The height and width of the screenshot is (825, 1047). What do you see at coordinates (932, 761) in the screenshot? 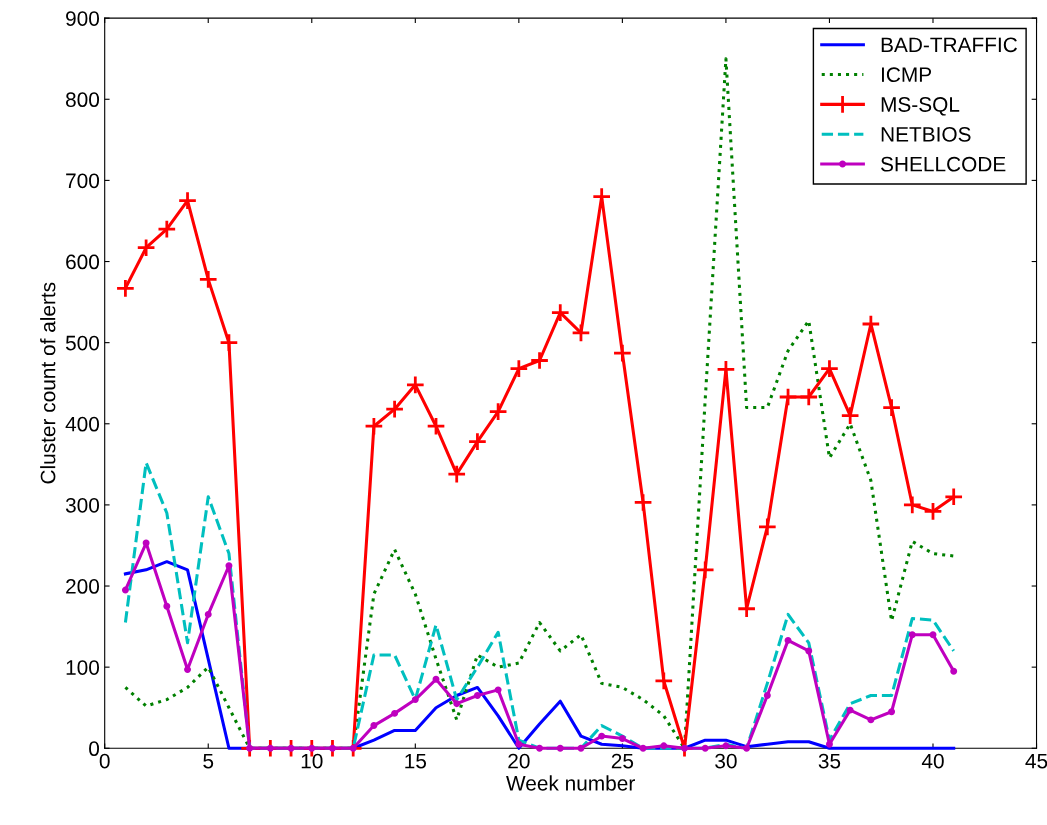
I see `x-tick-label: 40` at bounding box center [932, 761].